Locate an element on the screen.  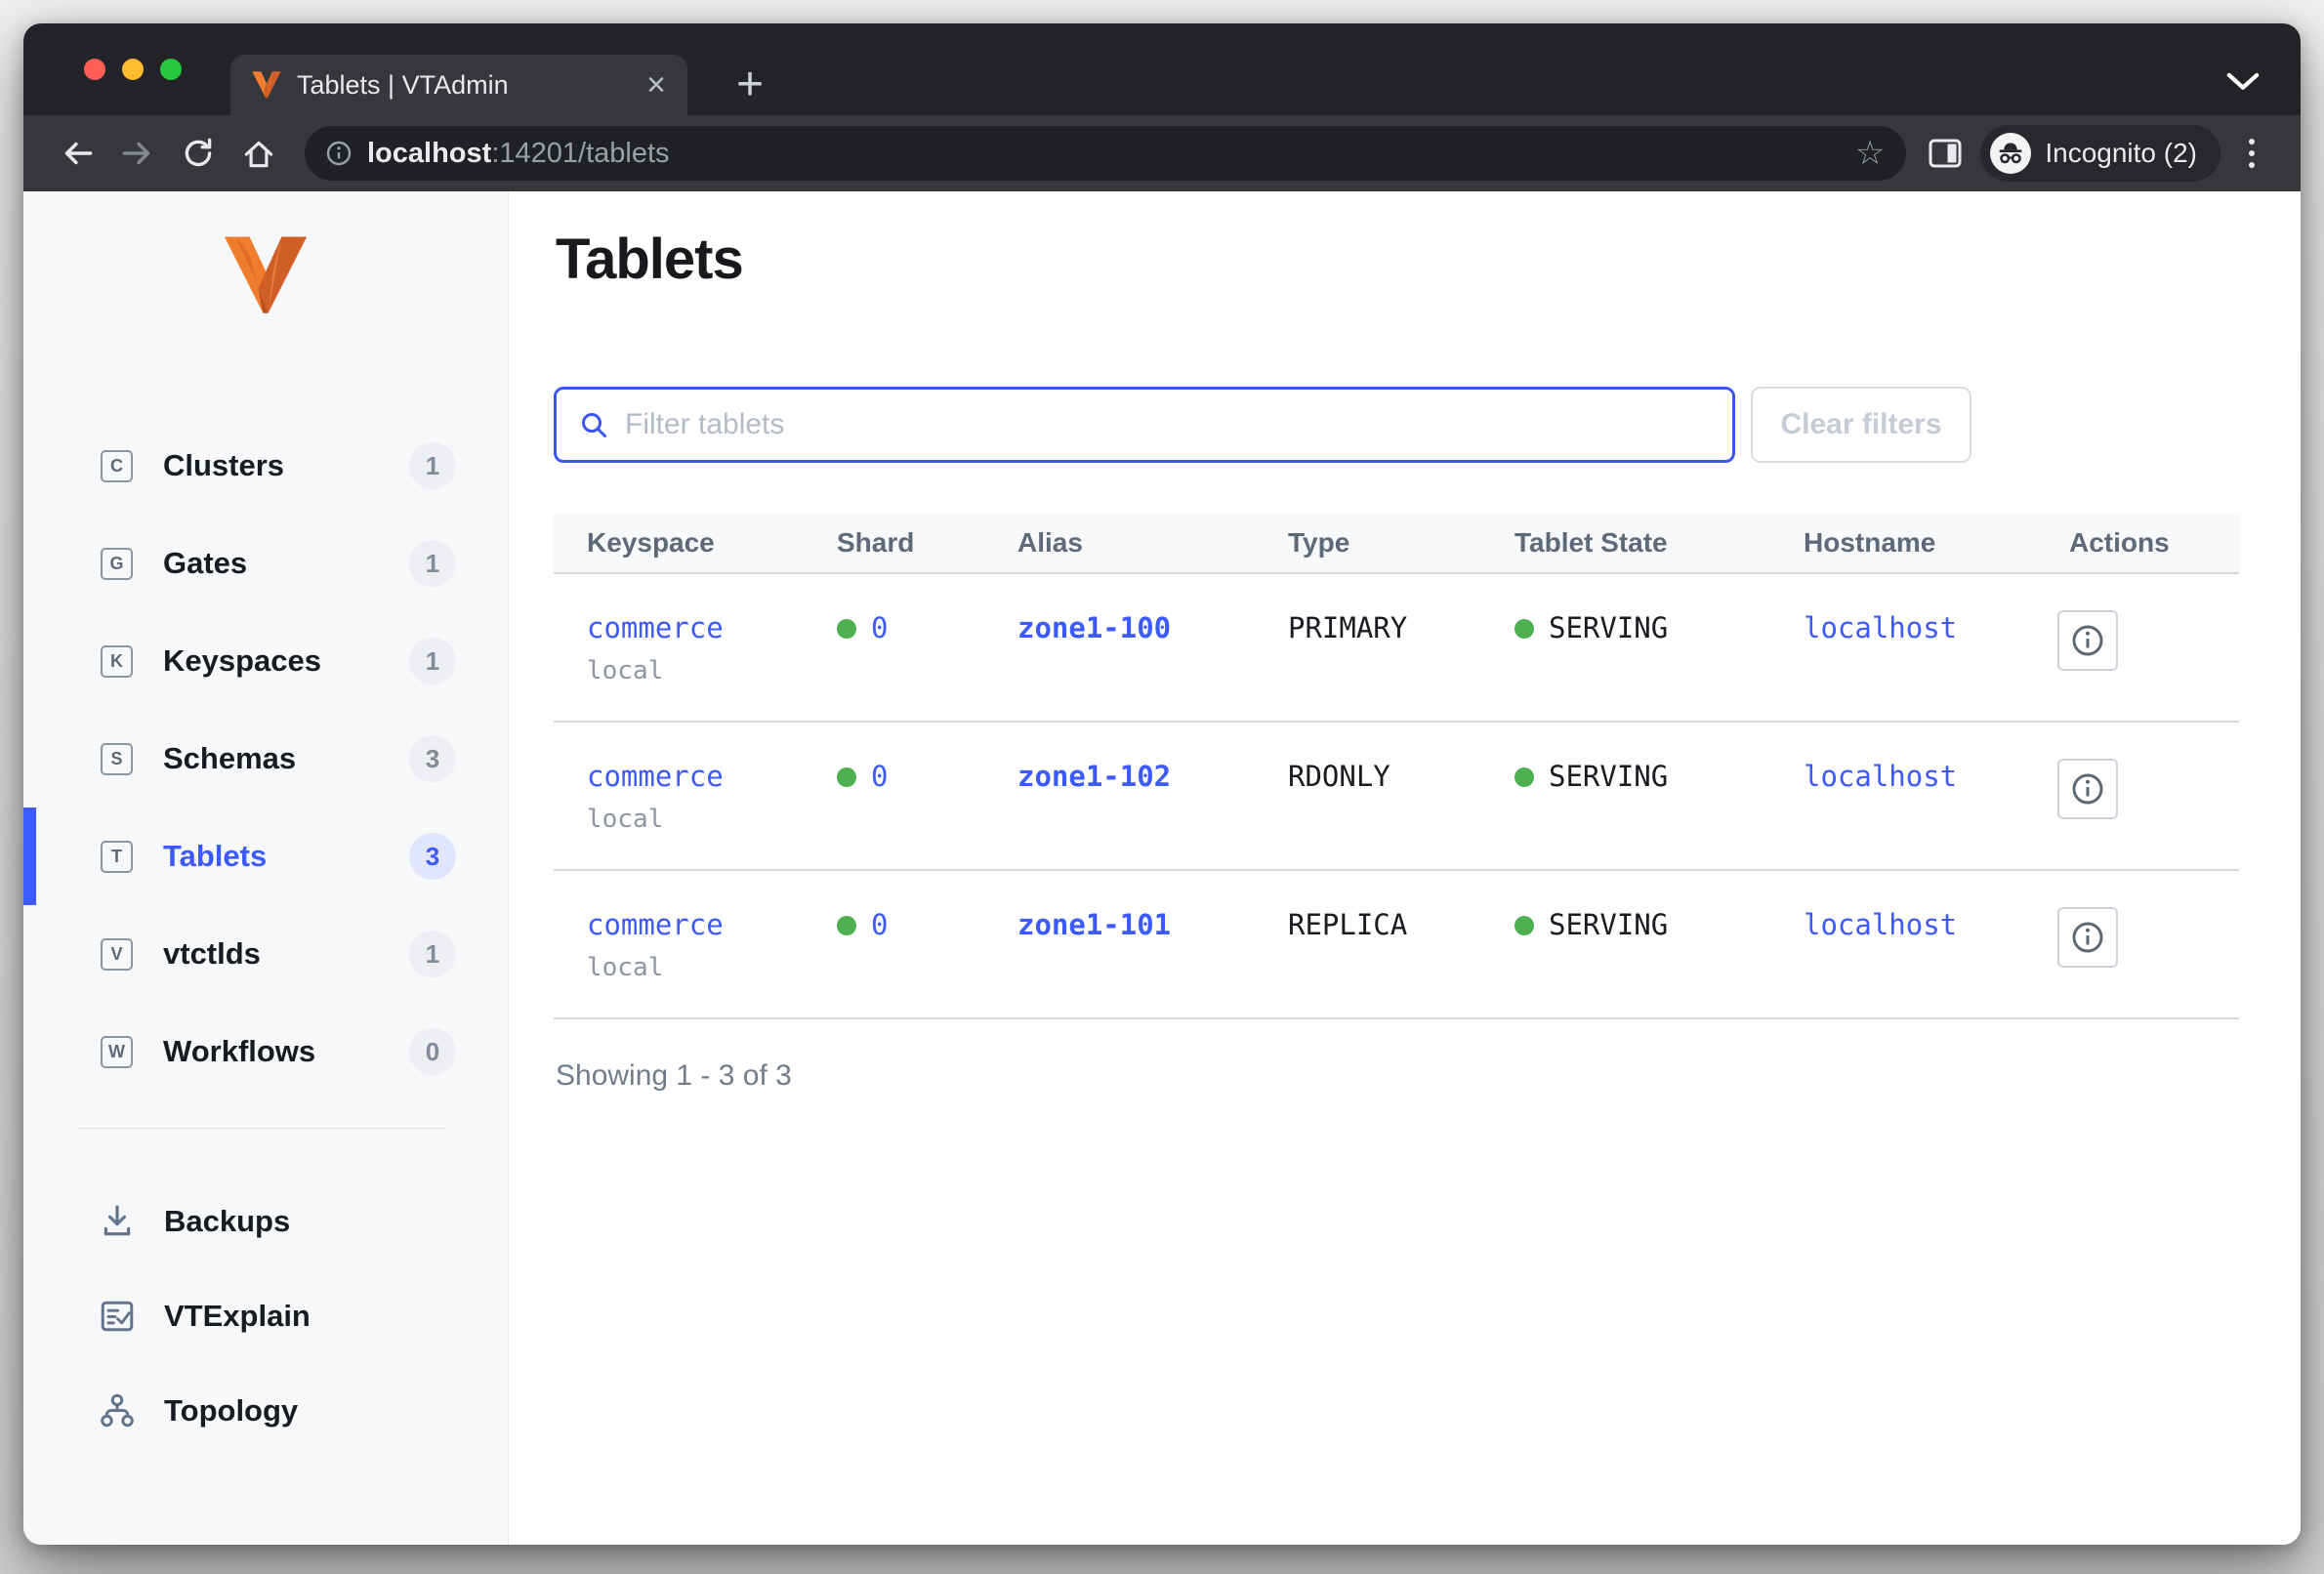
new-tab-button: + is located at coordinates (750, 84).